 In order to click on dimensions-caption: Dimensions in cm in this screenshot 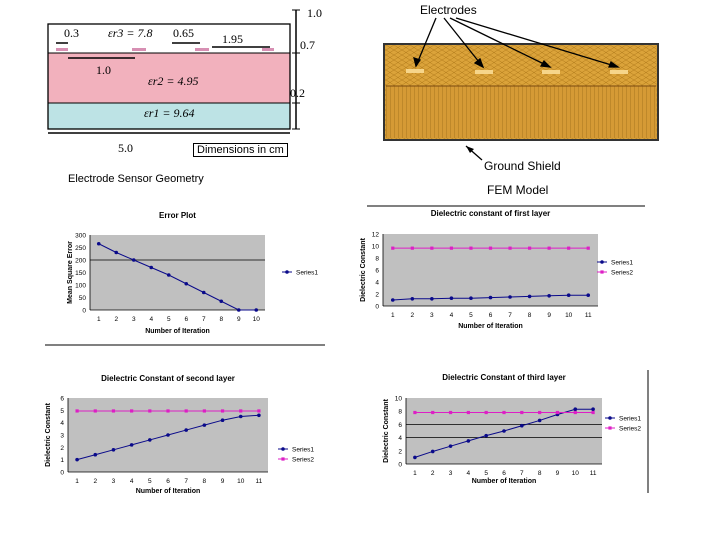, I will do `click(240, 150)`.